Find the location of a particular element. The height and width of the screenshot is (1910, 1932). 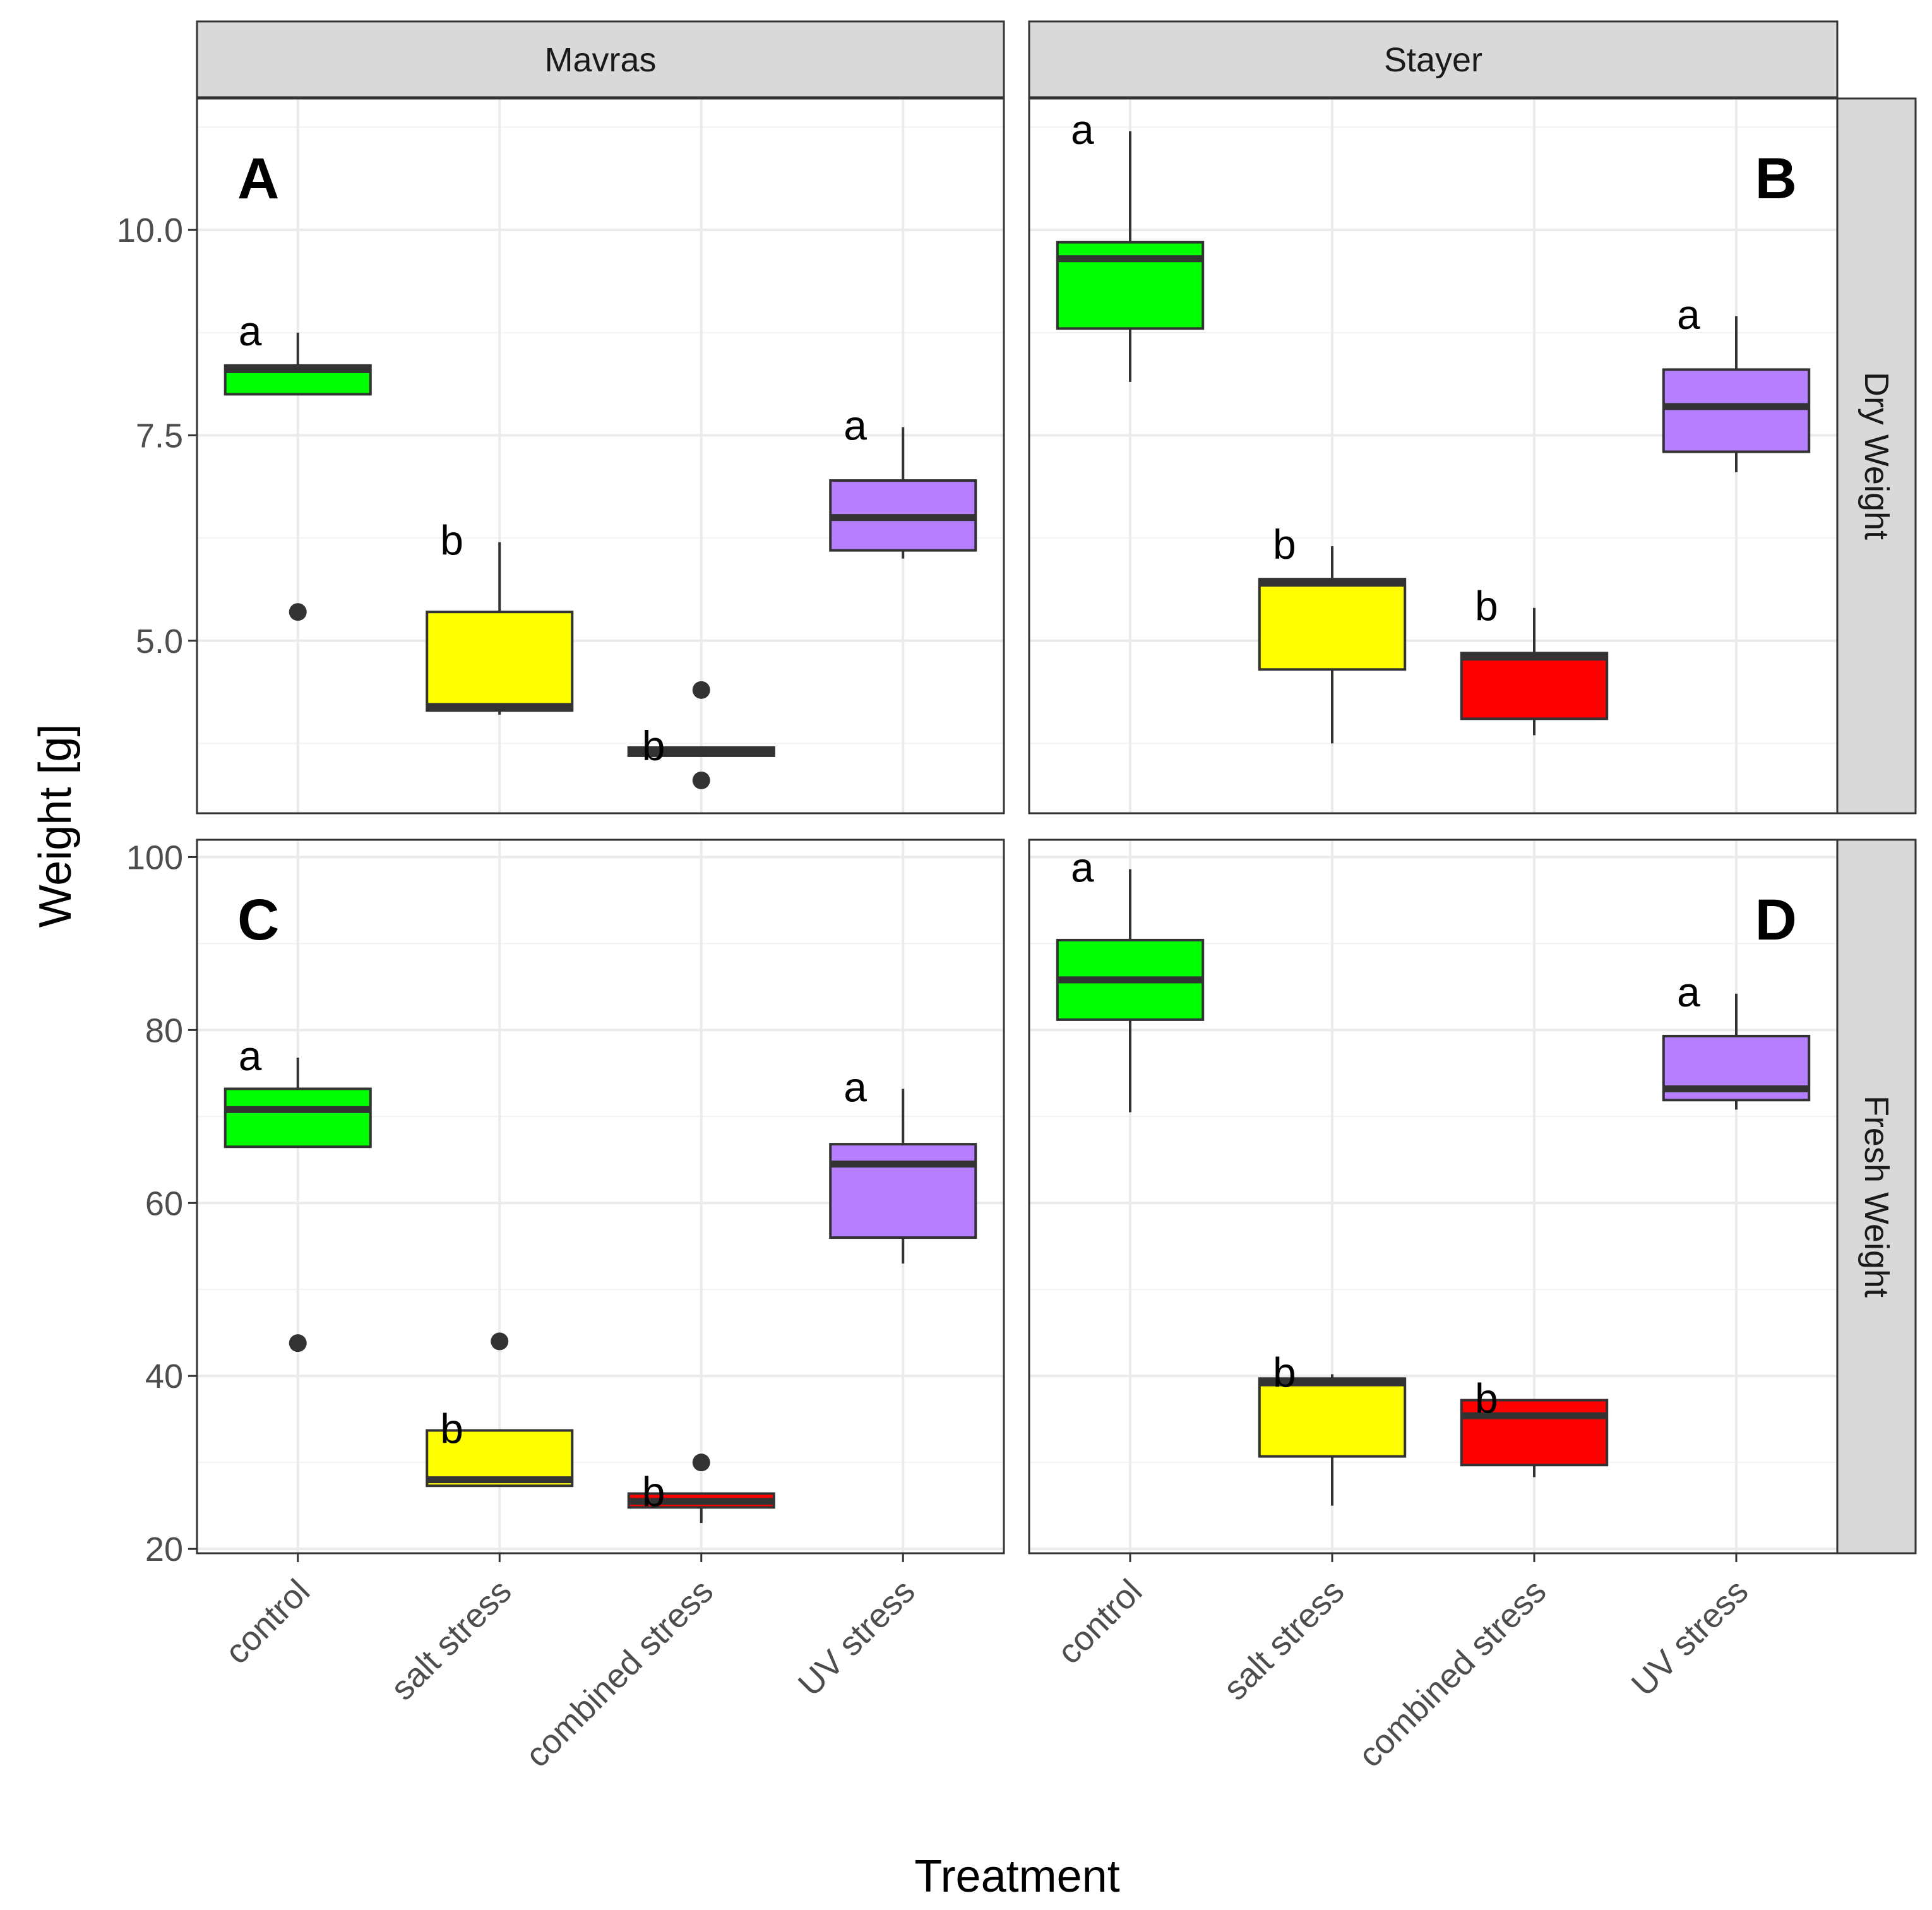

y-tick-label: 80 is located at coordinates (164, 1031).